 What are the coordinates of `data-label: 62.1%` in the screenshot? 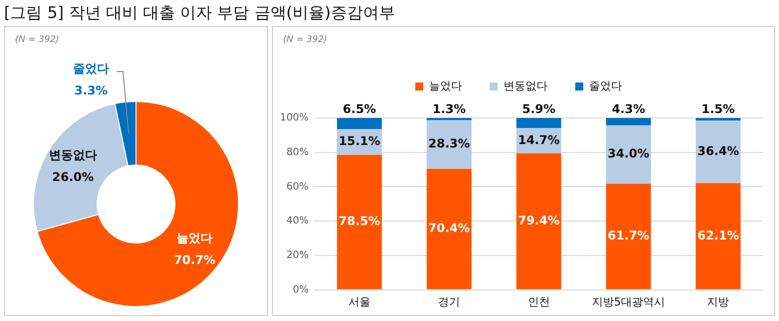 It's located at (718, 235).